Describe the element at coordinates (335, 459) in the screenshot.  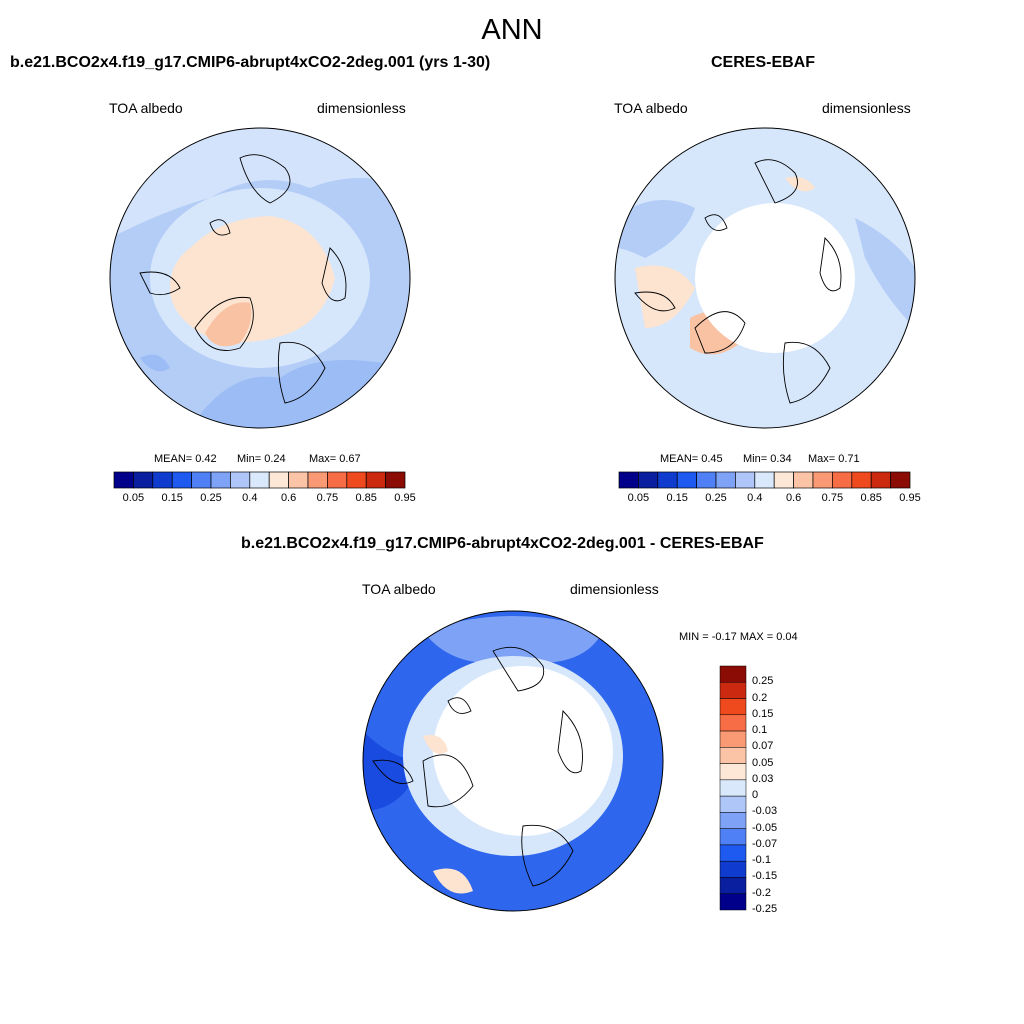
I see `model-max-stat: Max= 0.67` at that location.